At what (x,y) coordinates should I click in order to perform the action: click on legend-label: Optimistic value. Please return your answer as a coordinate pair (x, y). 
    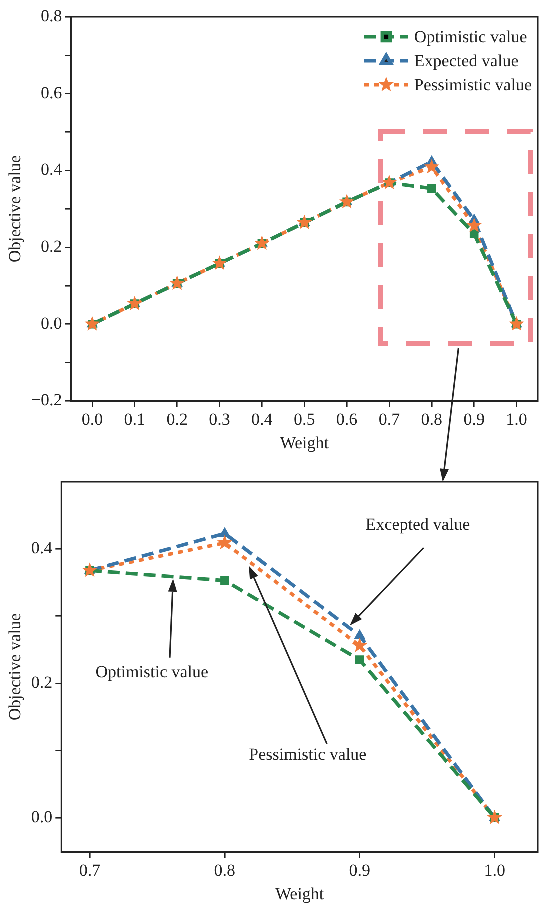
    Looking at the image, I should click on (471, 36).